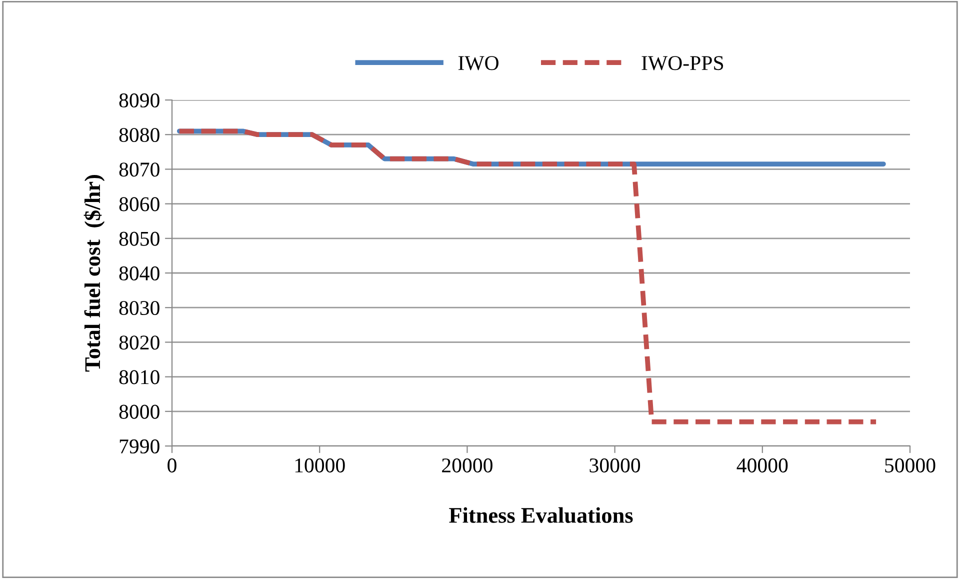  What do you see at coordinates (910, 465) in the screenshot?
I see `x-tick-label: 50000` at bounding box center [910, 465].